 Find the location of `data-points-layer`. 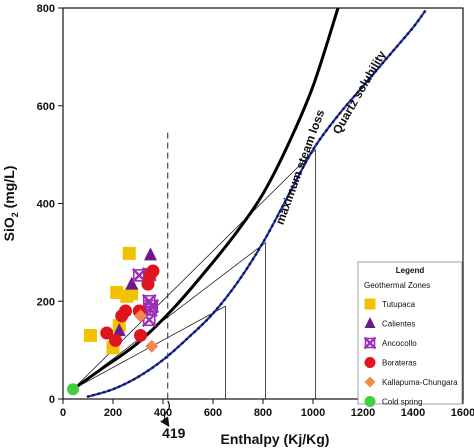

data-points-layer is located at coordinates (113, 321).